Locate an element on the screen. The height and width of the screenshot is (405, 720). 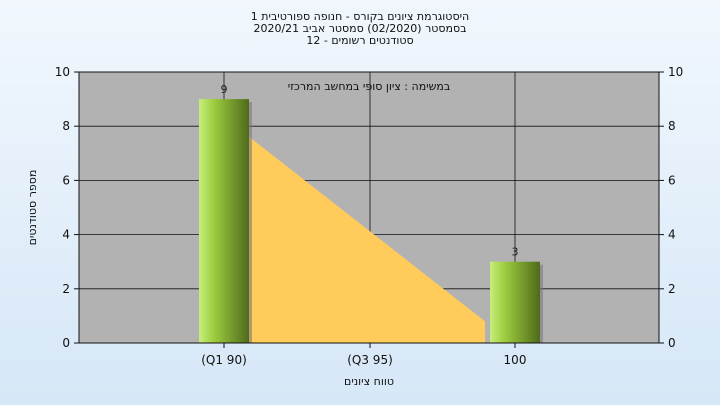
y-tick-right-label: 2 is located at coordinates (672, 289).